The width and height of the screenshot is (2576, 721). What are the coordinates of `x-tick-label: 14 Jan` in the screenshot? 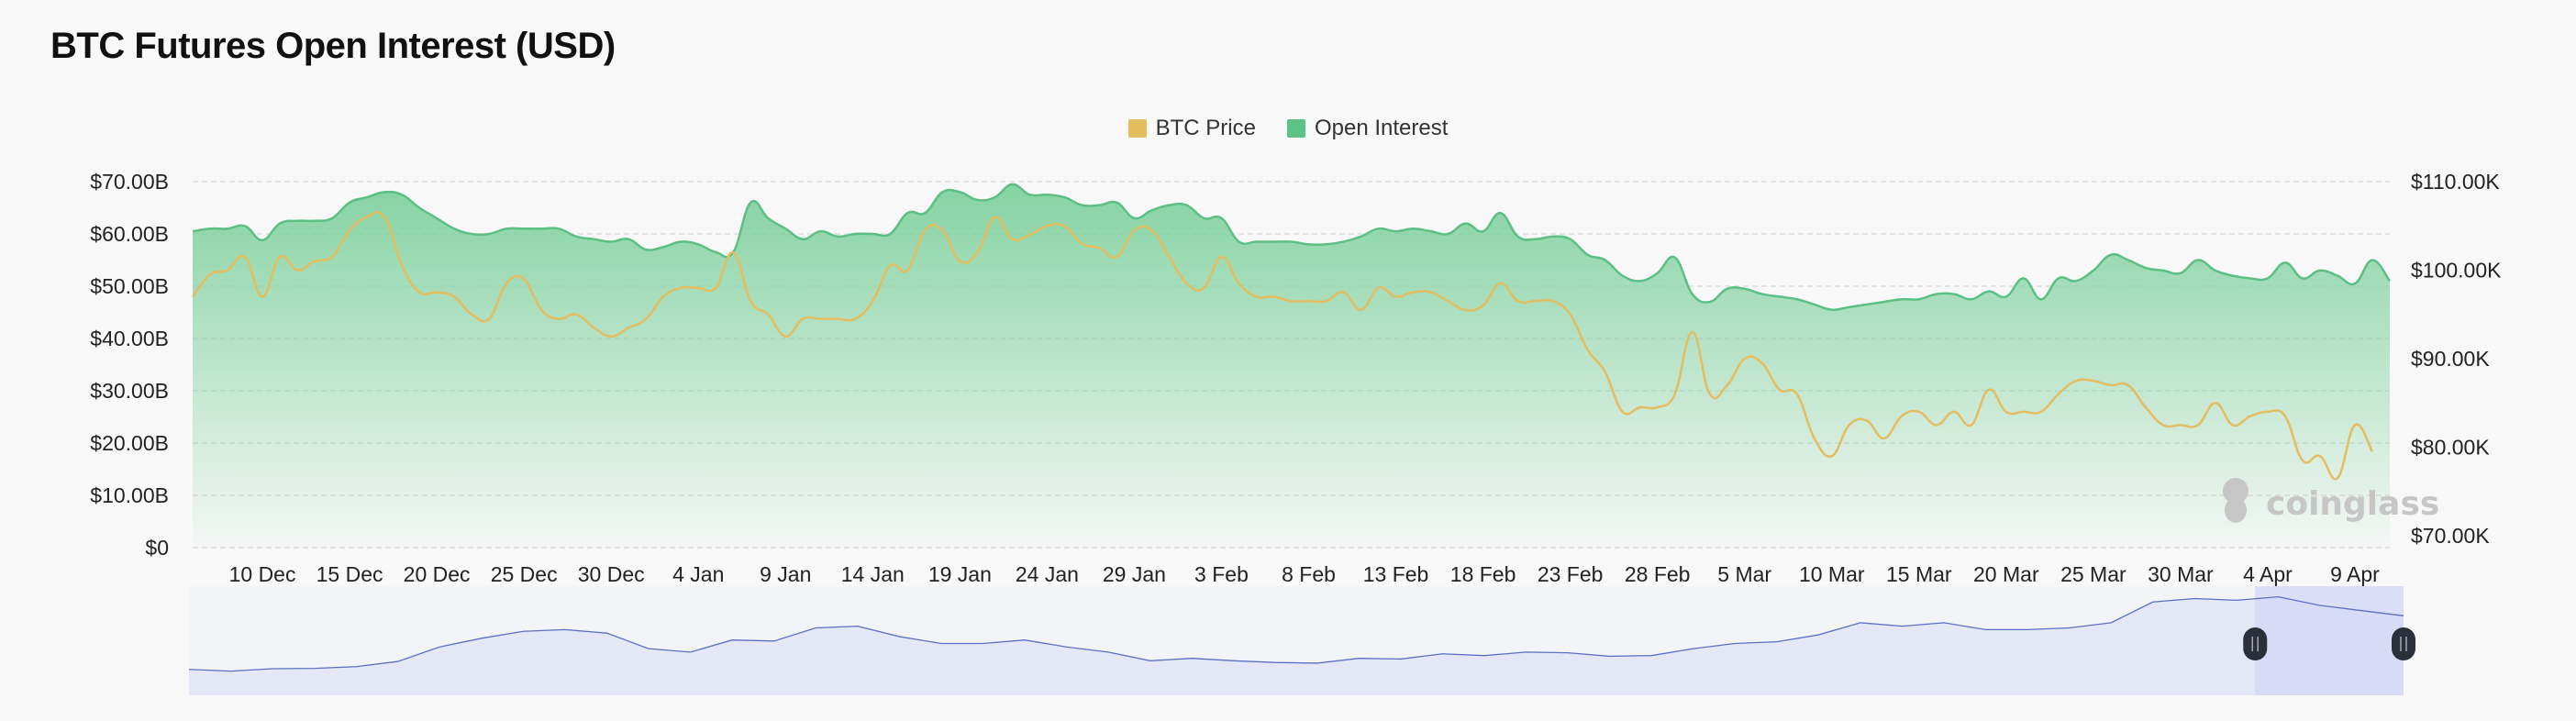 It's located at (873, 574).